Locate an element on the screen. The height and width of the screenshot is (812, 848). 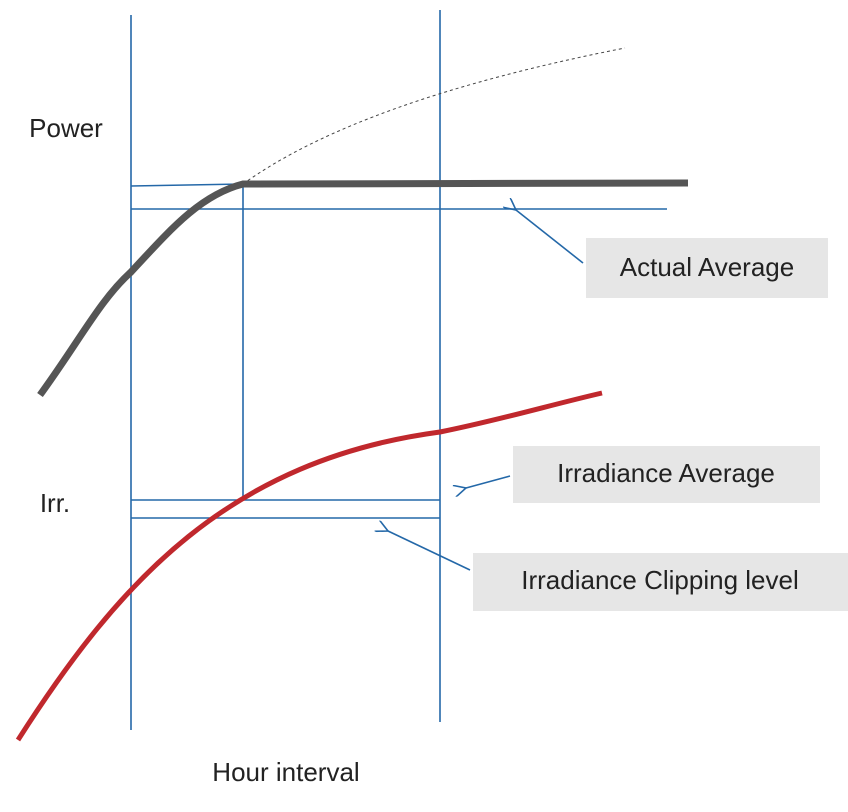
callout-label: Irradiance Average is located at coordinates (666, 473).